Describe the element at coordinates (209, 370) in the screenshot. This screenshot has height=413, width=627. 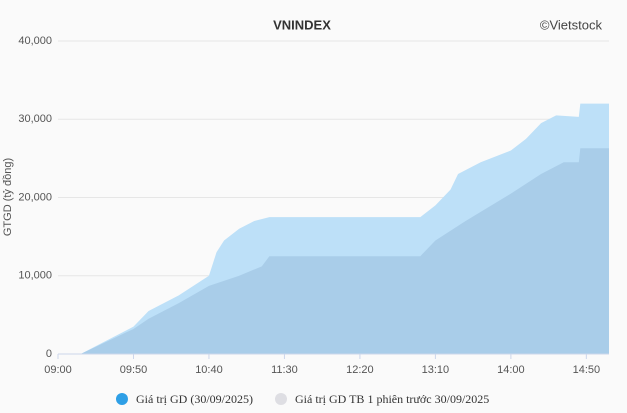
I see `x-tick-label: 10:40` at that location.